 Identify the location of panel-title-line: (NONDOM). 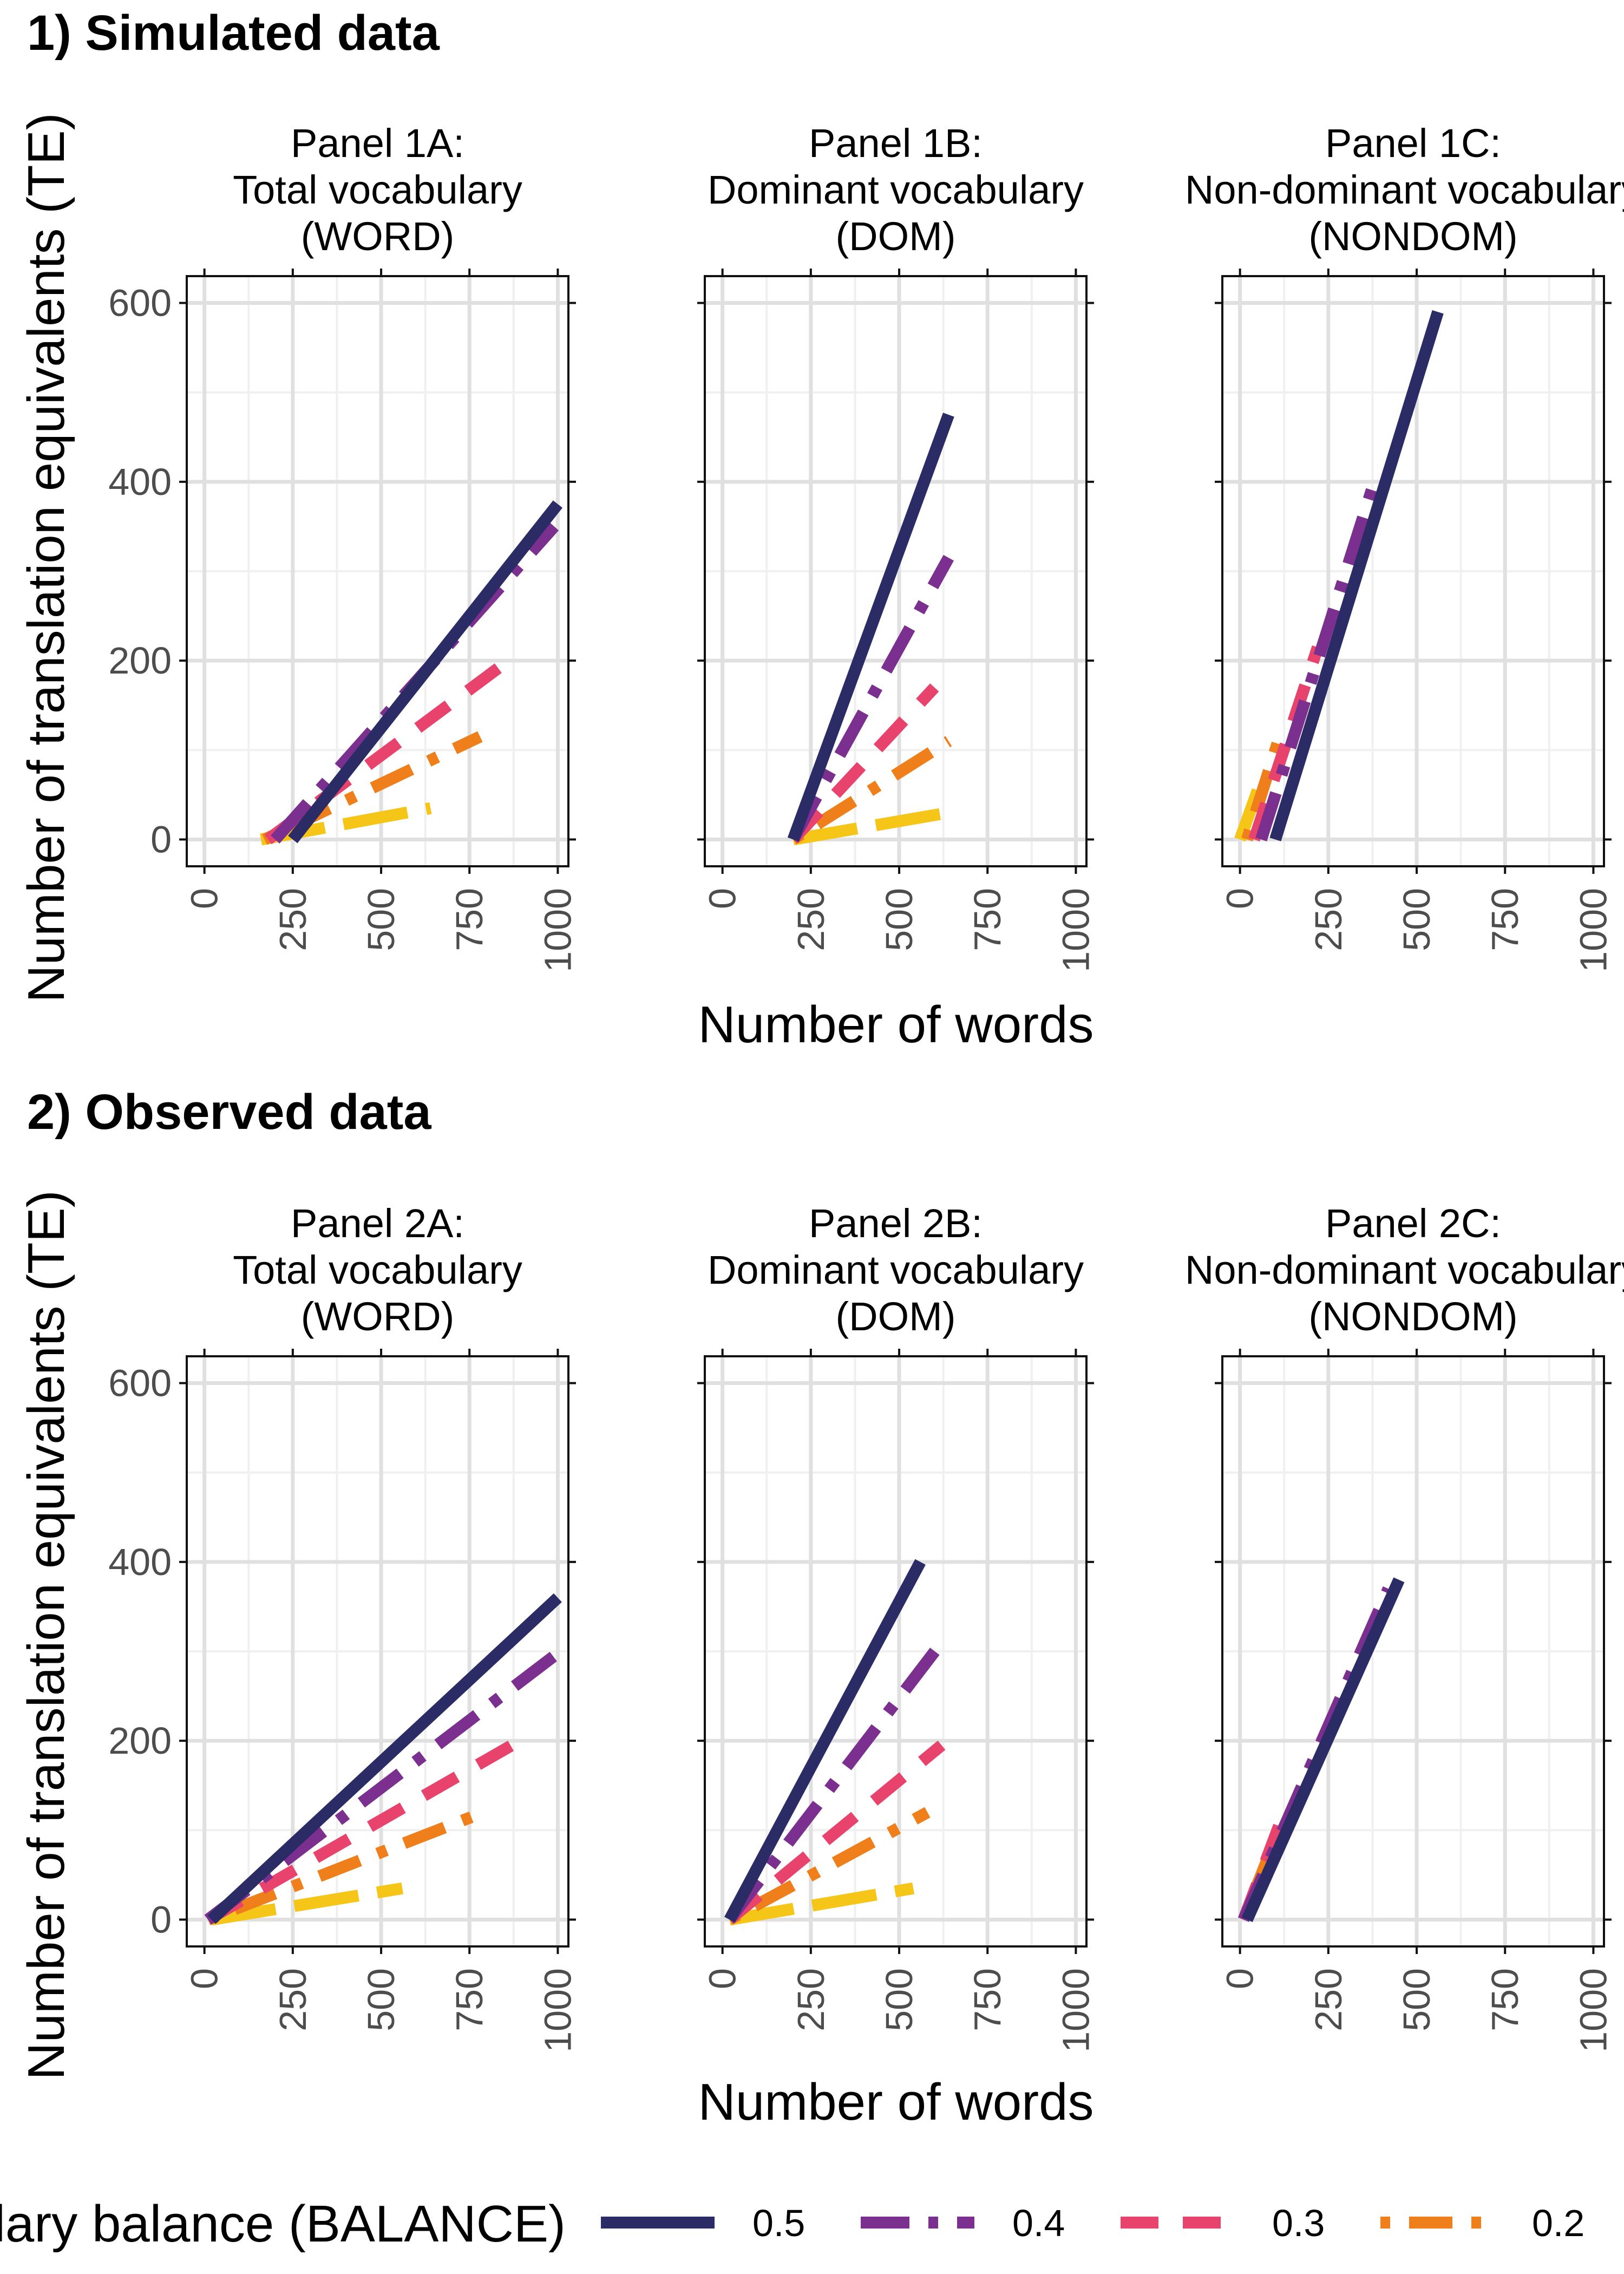
(1412, 237).